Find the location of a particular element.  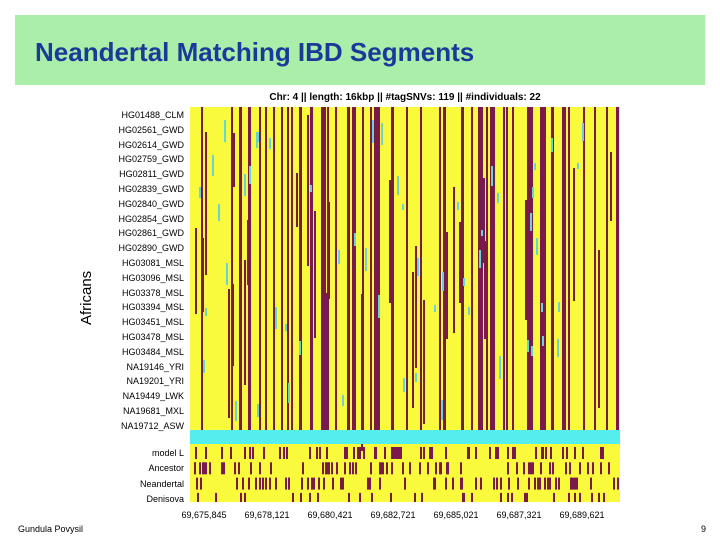

individual-label: HG02759_GWD is located at coordinates (151, 159).